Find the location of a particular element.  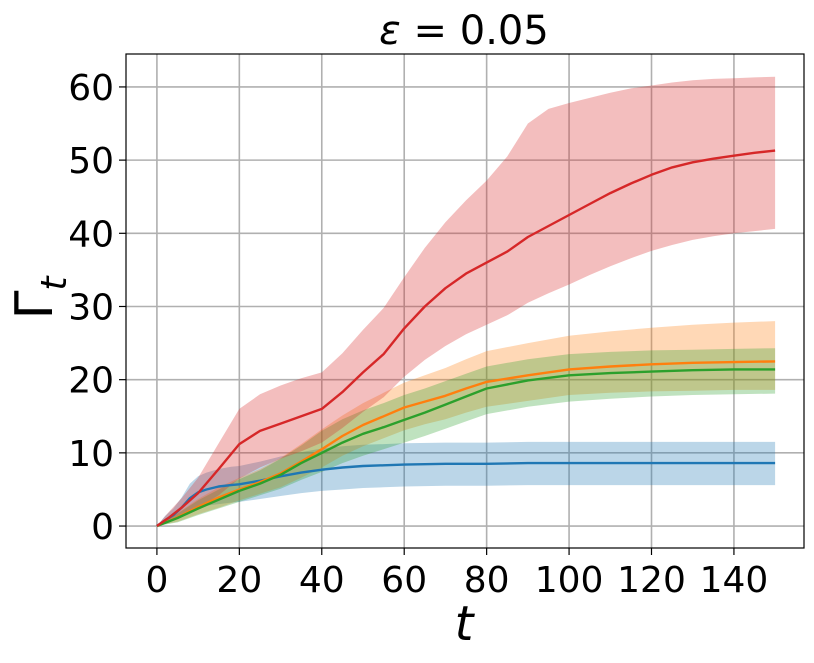

y-tick-label: 50 is located at coordinates (91, 161).